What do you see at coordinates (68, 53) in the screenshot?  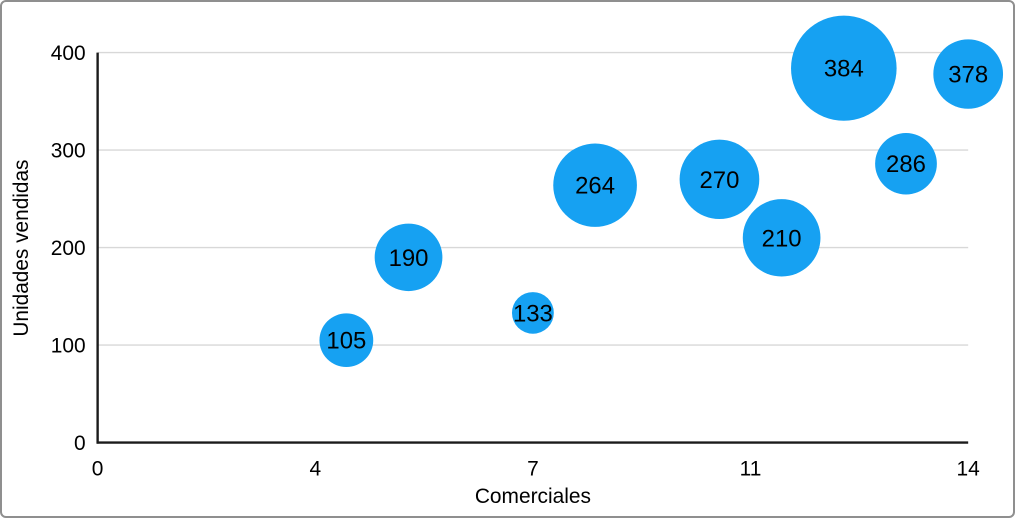 I see `y-tick-label-400: 400` at bounding box center [68, 53].